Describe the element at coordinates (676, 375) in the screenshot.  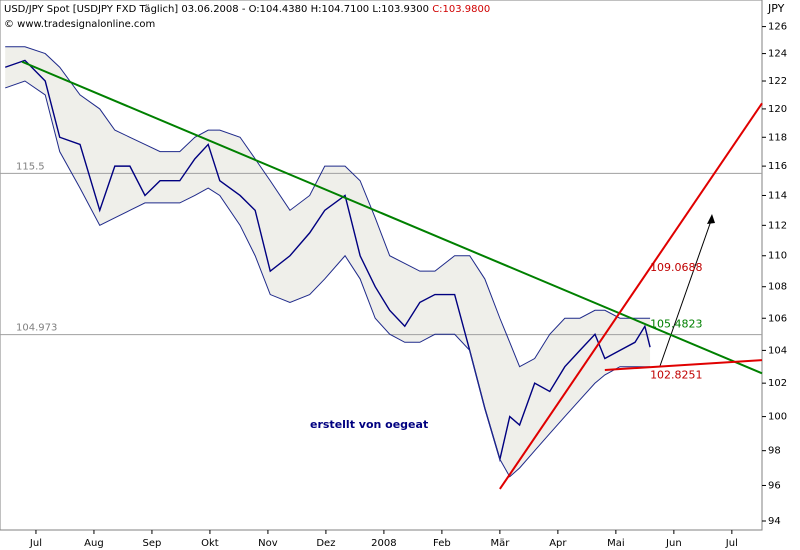
I see `annotation: 102.8251` at that location.